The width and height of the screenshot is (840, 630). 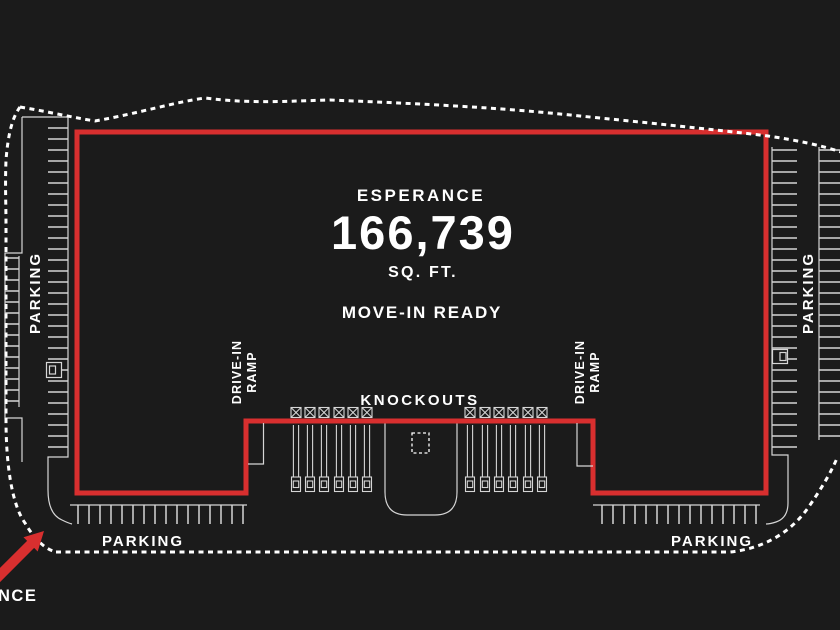 I want to click on utility-box-right-inner, so click(x=783, y=356).